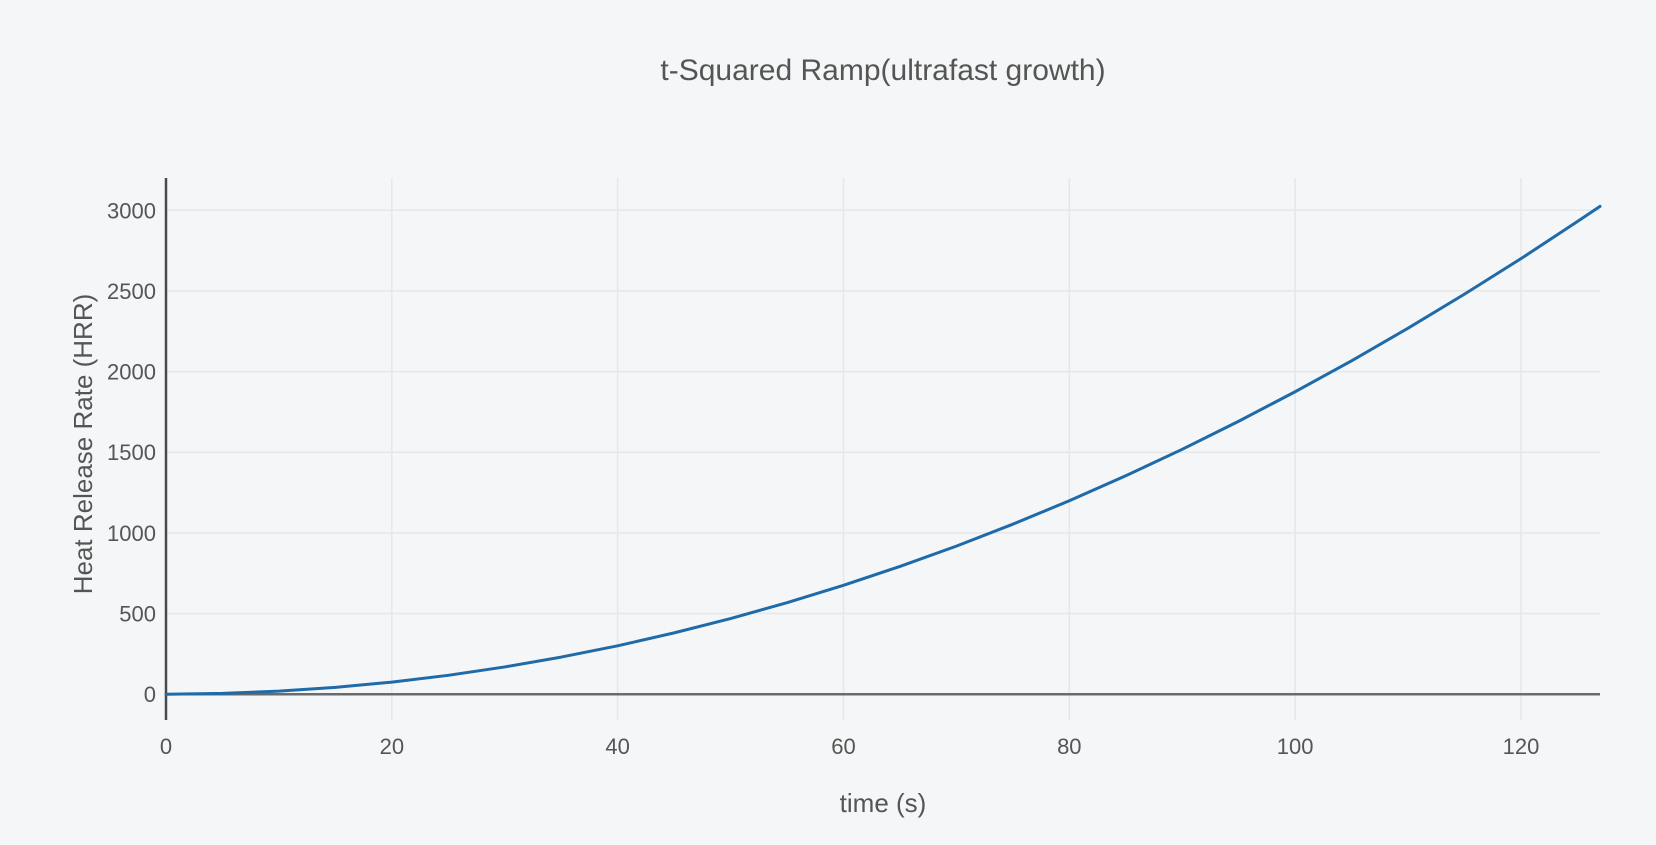 The height and width of the screenshot is (845, 1656). Describe the element at coordinates (131, 452) in the screenshot. I see `y-tick-label: 1500` at that location.